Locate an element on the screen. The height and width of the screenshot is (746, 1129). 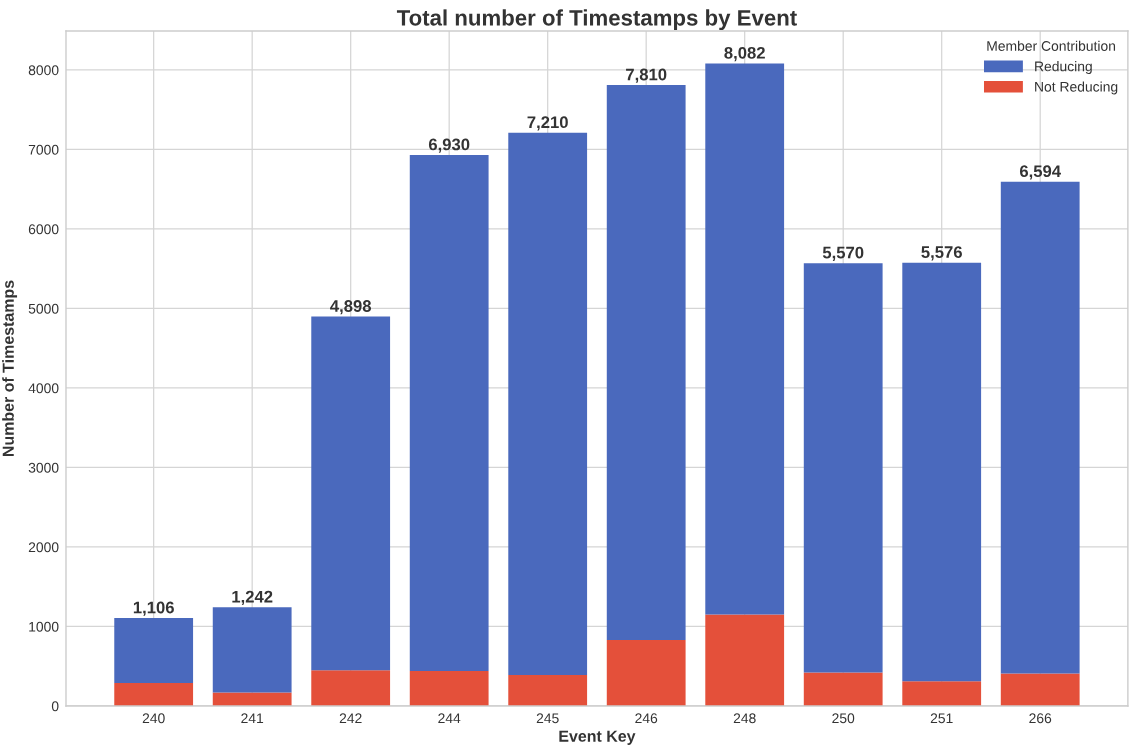
total-label: 7,810 is located at coordinates (646, 75).